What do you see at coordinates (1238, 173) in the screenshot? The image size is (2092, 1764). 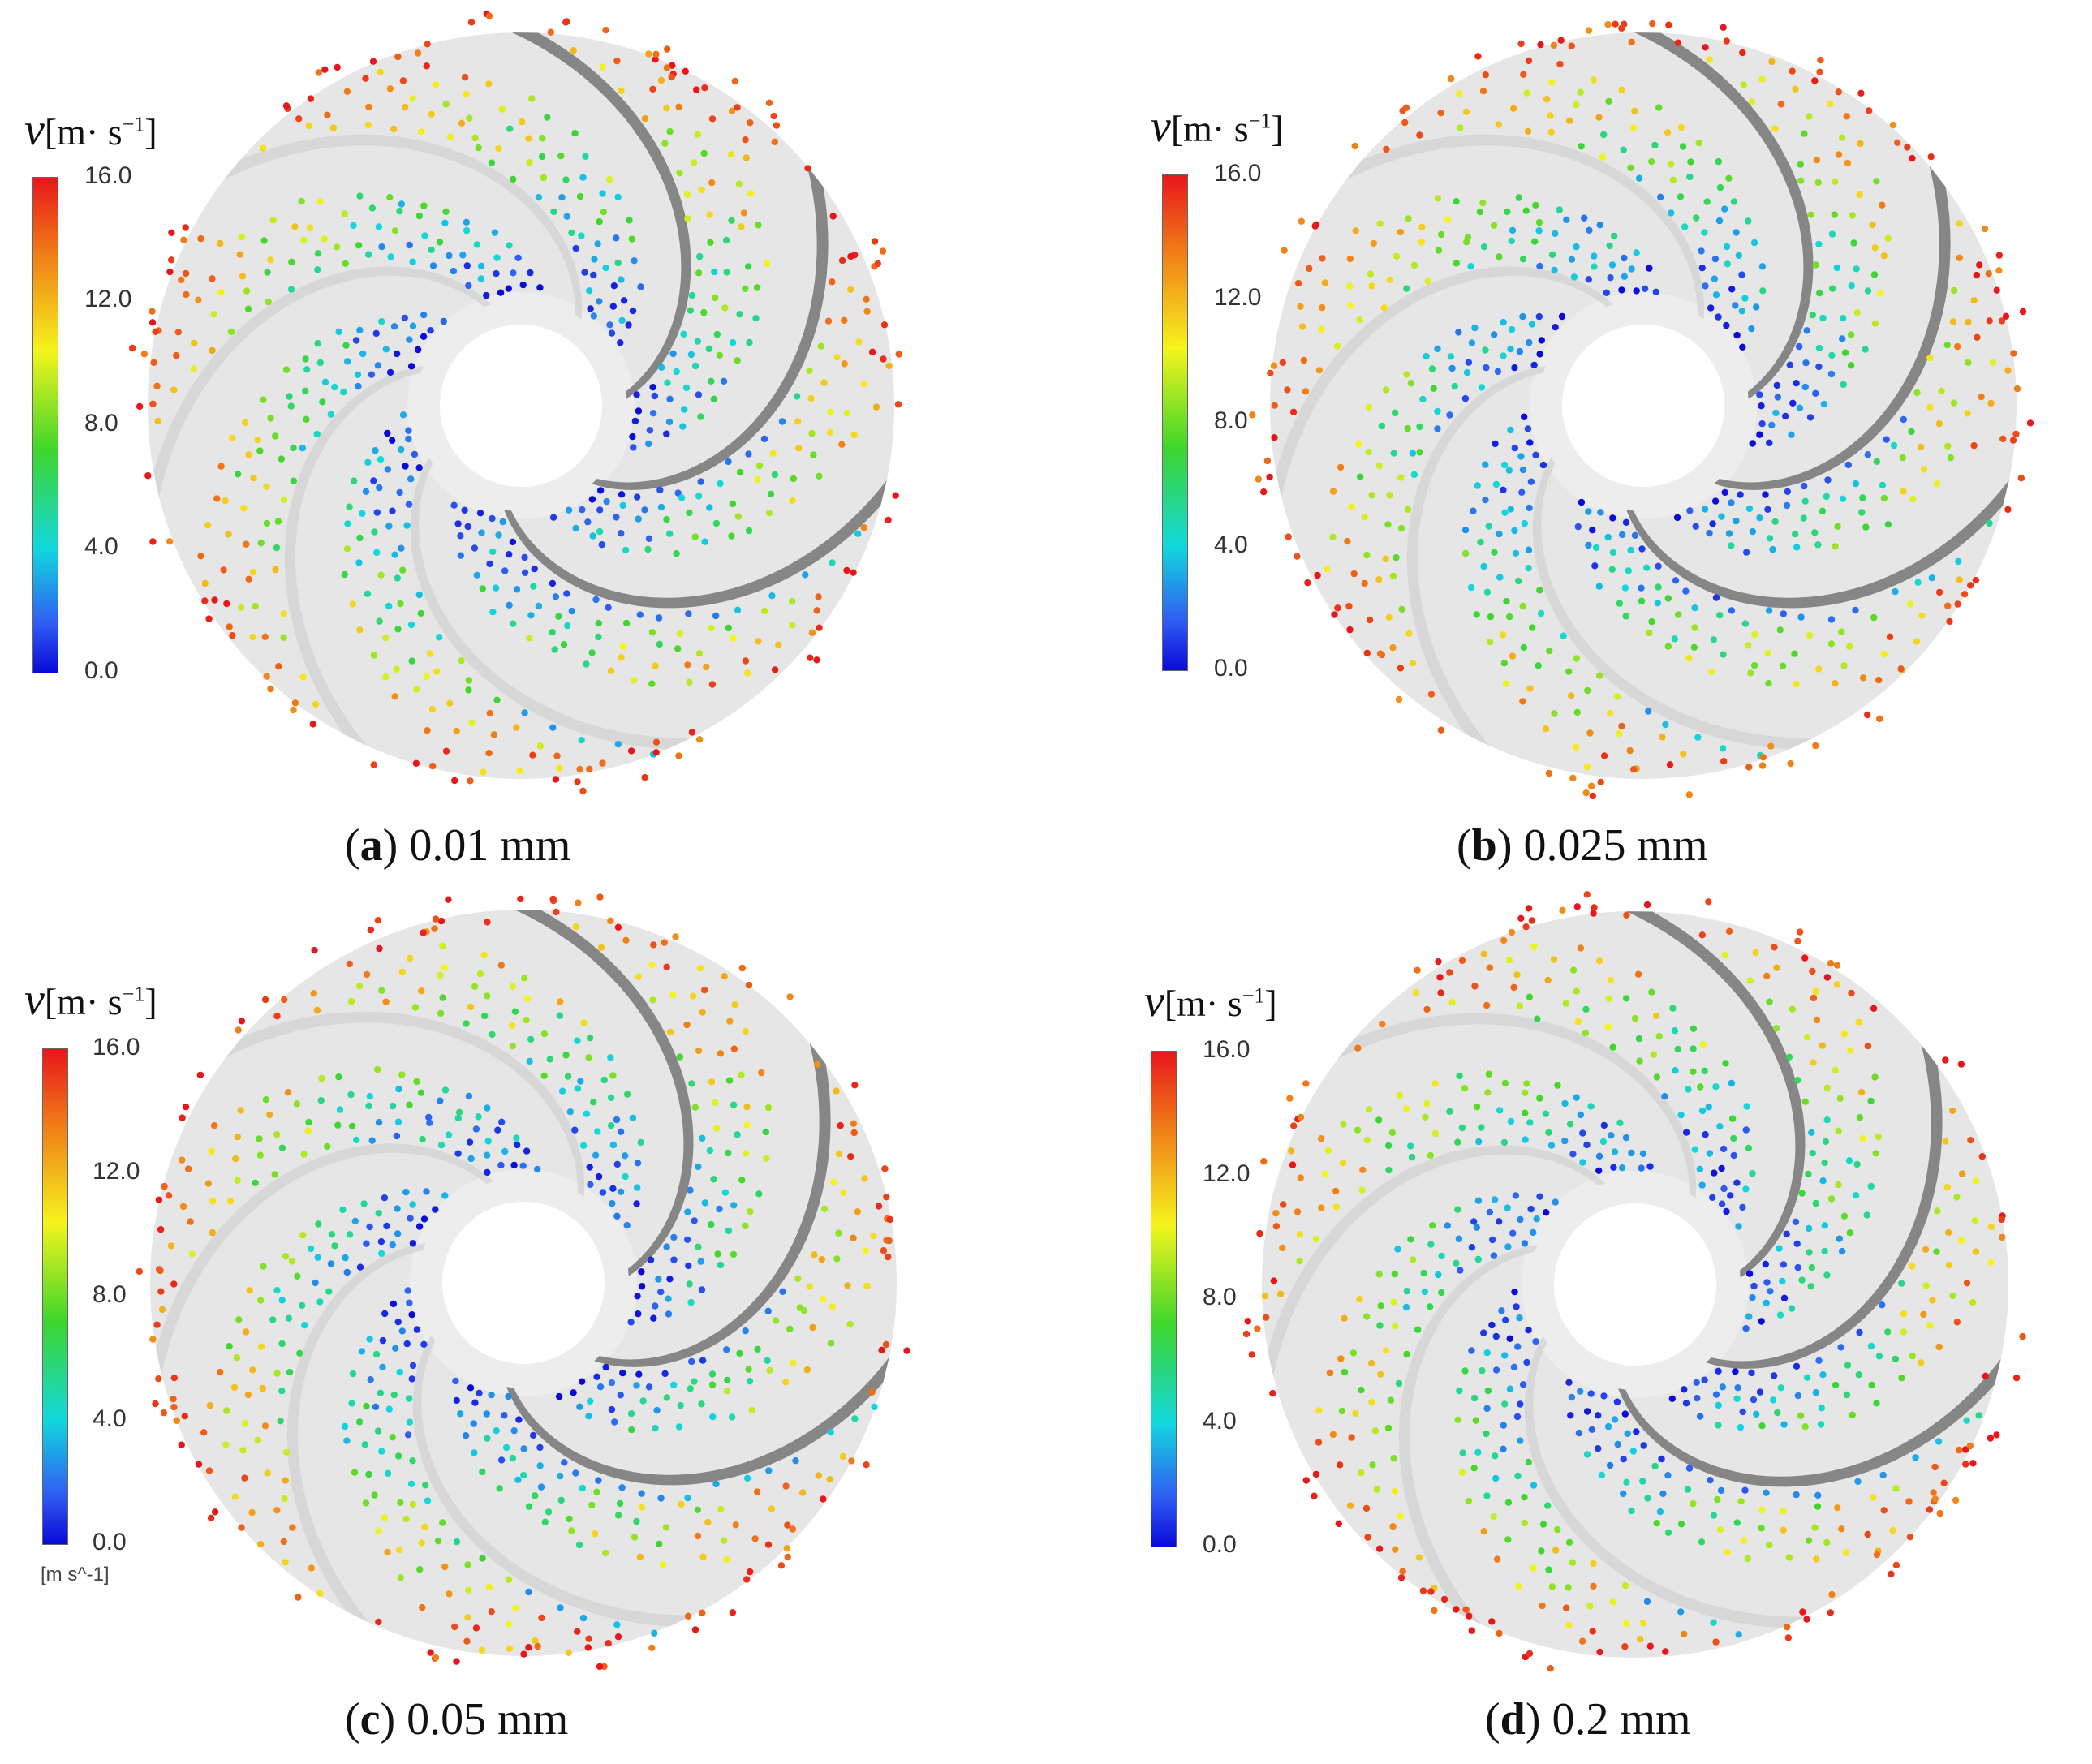 I see `colorbar-tick: 16.0` at bounding box center [1238, 173].